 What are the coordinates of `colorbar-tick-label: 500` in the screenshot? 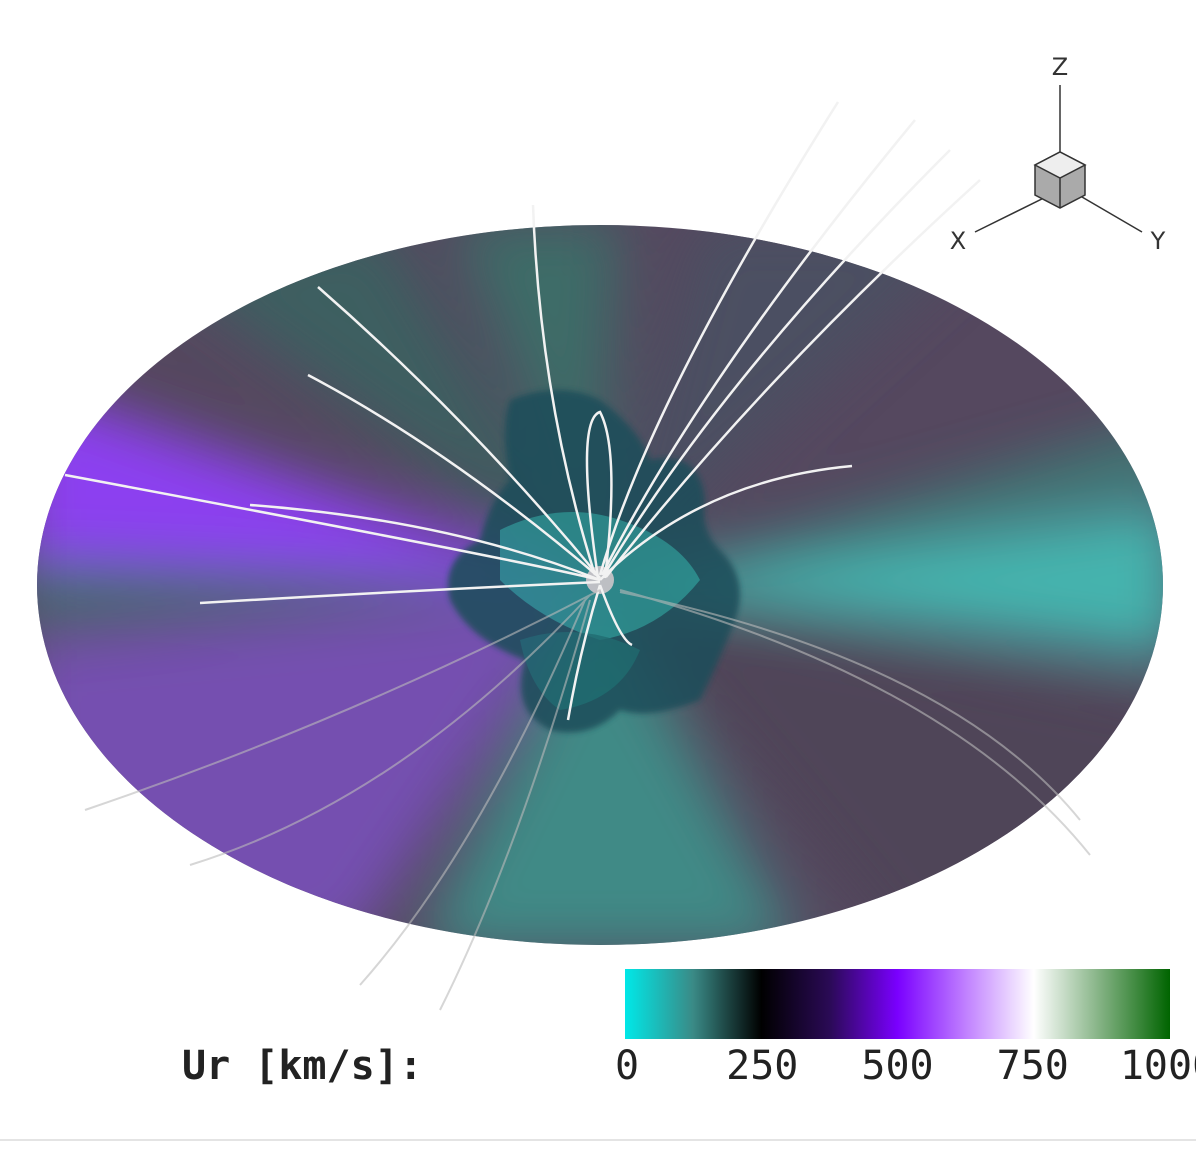 It's located at (897, 1066).